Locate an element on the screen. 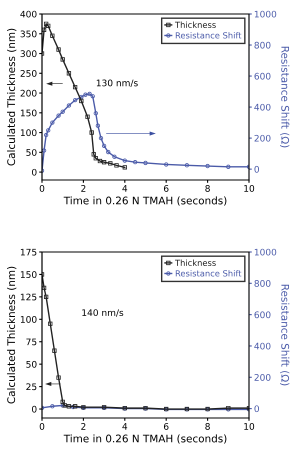 The width and height of the screenshot is (299, 455). y-tick-label: 125 is located at coordinates (28, 297).